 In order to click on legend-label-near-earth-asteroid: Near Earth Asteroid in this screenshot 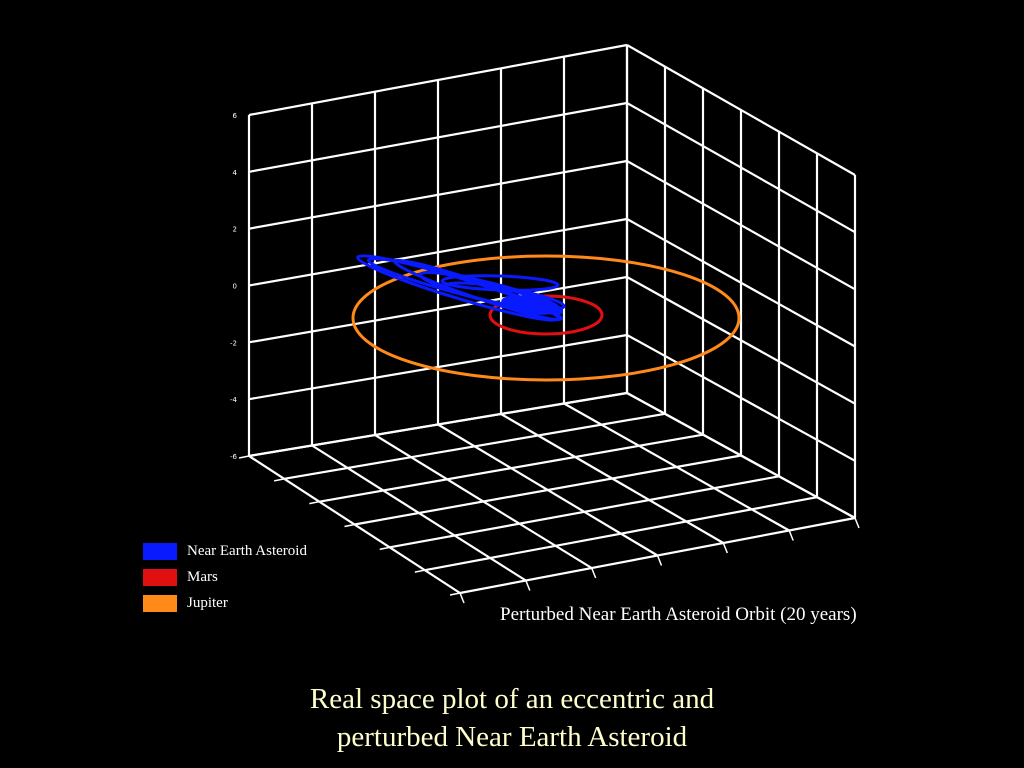, I will do `click(247, 550)`.